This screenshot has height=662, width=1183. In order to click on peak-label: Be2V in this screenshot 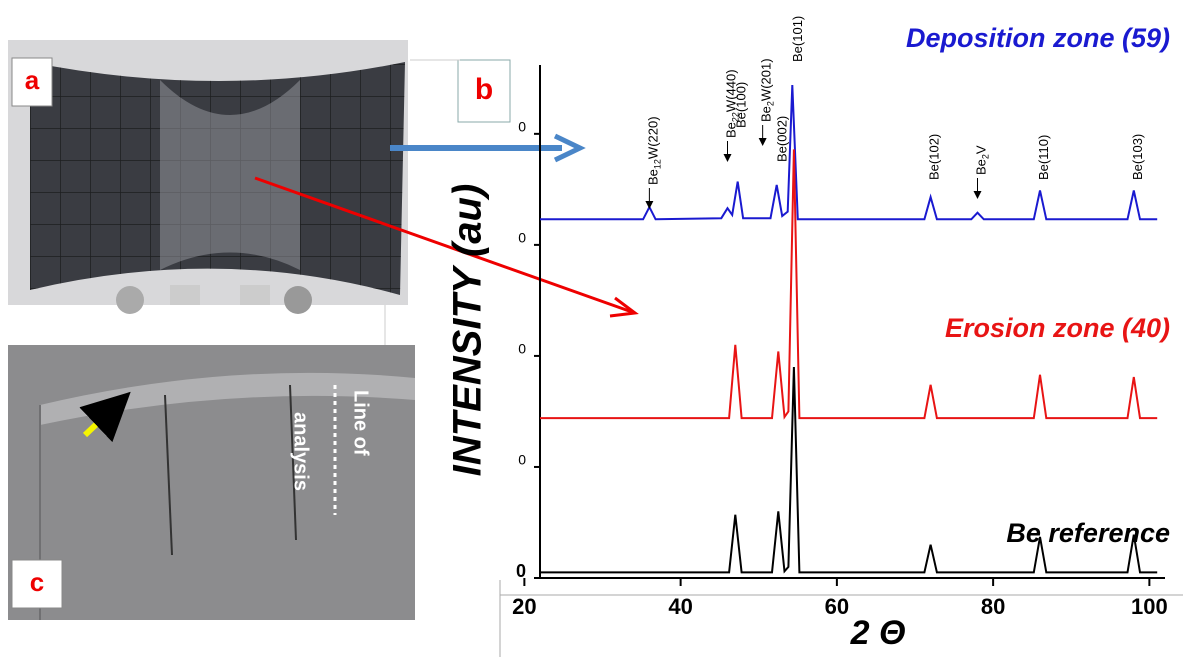, I will do `click(982, 160)`.